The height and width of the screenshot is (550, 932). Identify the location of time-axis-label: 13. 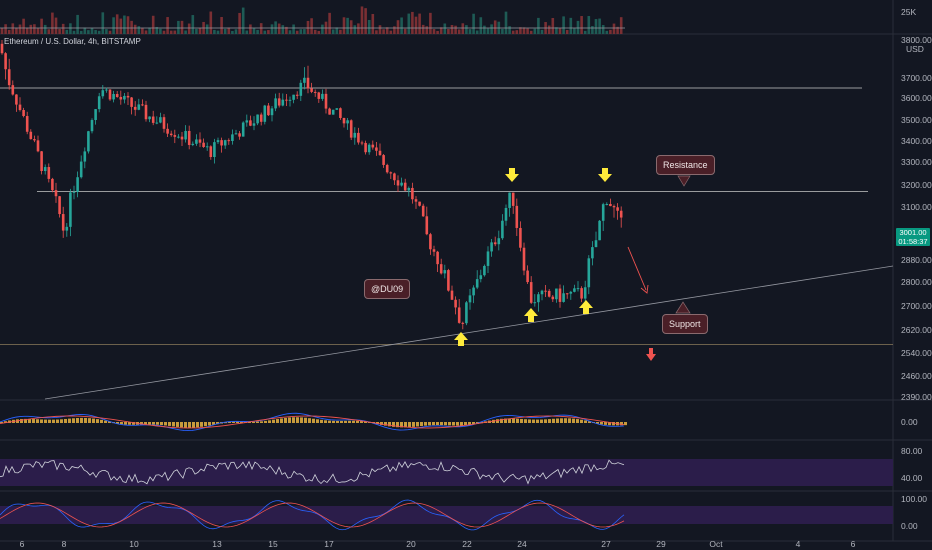
(217, 544).